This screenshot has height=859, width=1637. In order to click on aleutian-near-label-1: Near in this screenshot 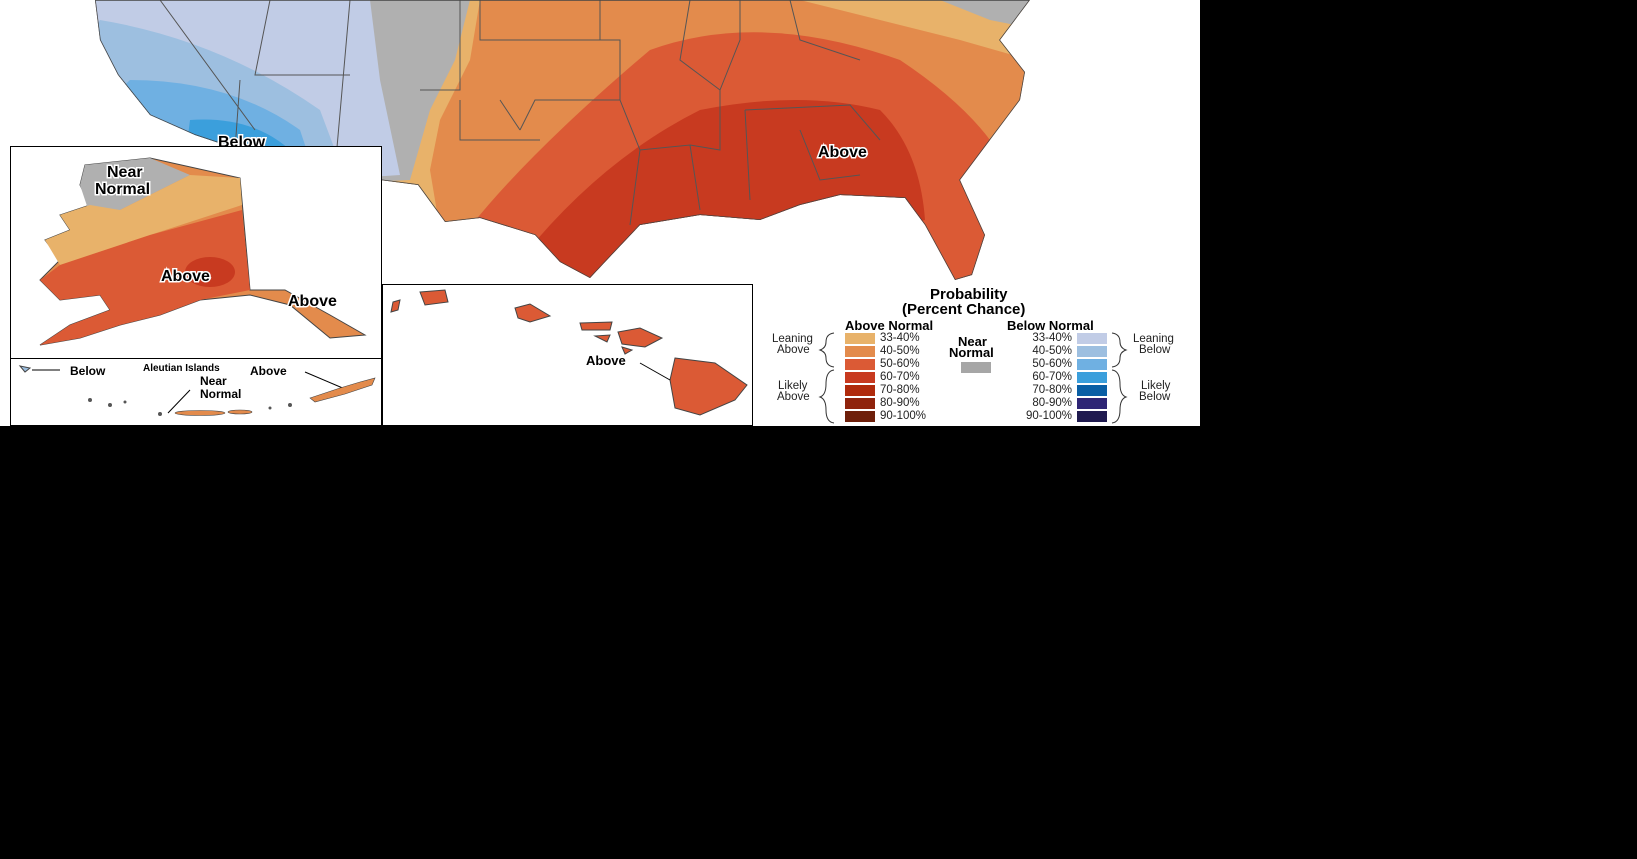, I will do `click(213, 381)`.